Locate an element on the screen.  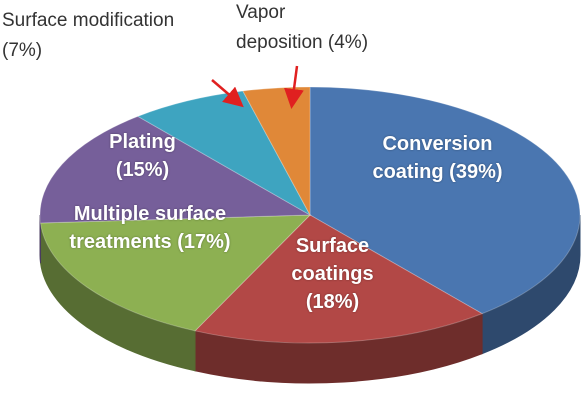
slice-label: Surface coatings (18%) is located at coordinates (332, 274).